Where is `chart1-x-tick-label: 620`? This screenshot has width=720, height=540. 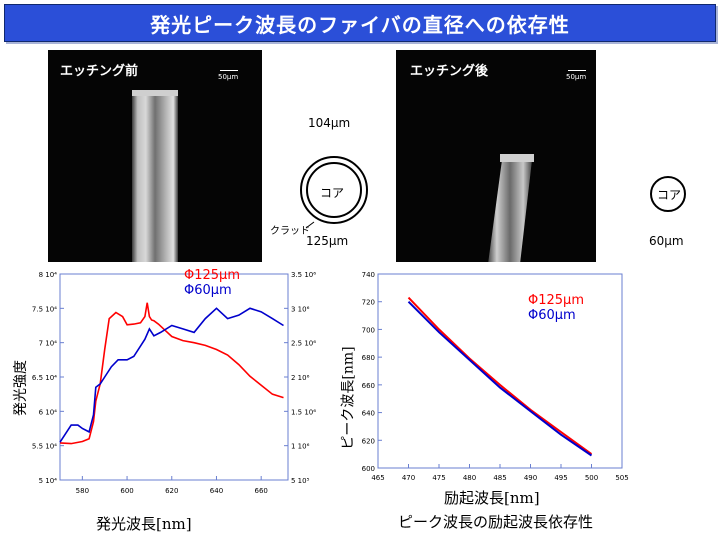
chart1-x-tick-label: 620 is located at coordinates (171, 491).